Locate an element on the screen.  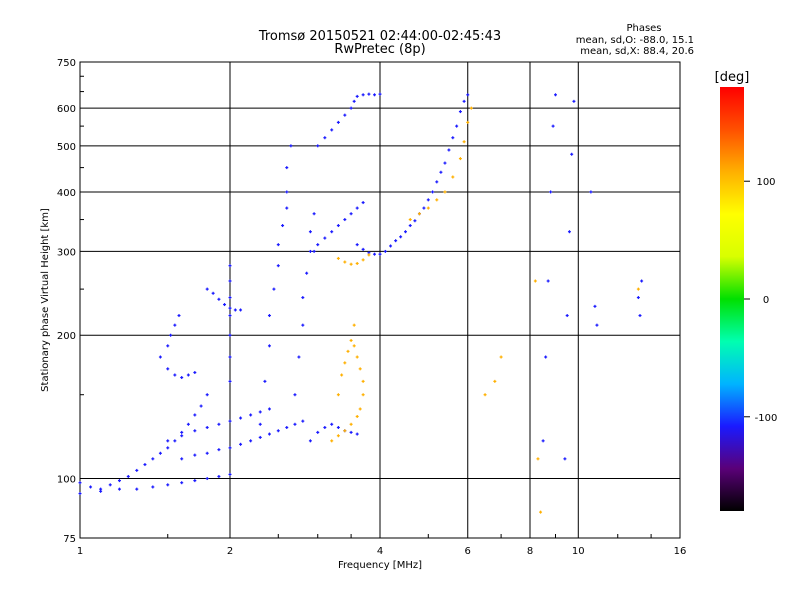
x-tick-label: 6 is located at coordinates (468, 551).